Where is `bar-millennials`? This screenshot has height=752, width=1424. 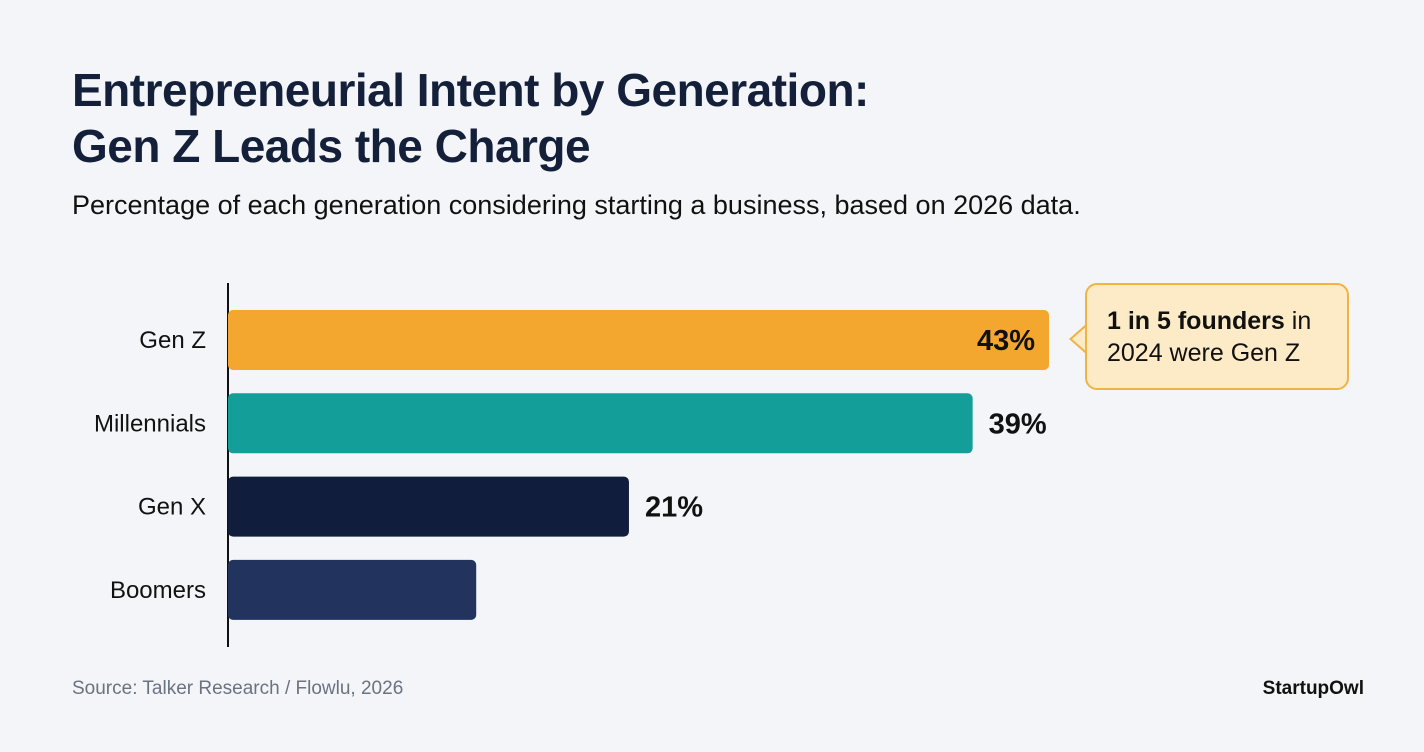 bar-millennials is located at coordinates (600, 423).